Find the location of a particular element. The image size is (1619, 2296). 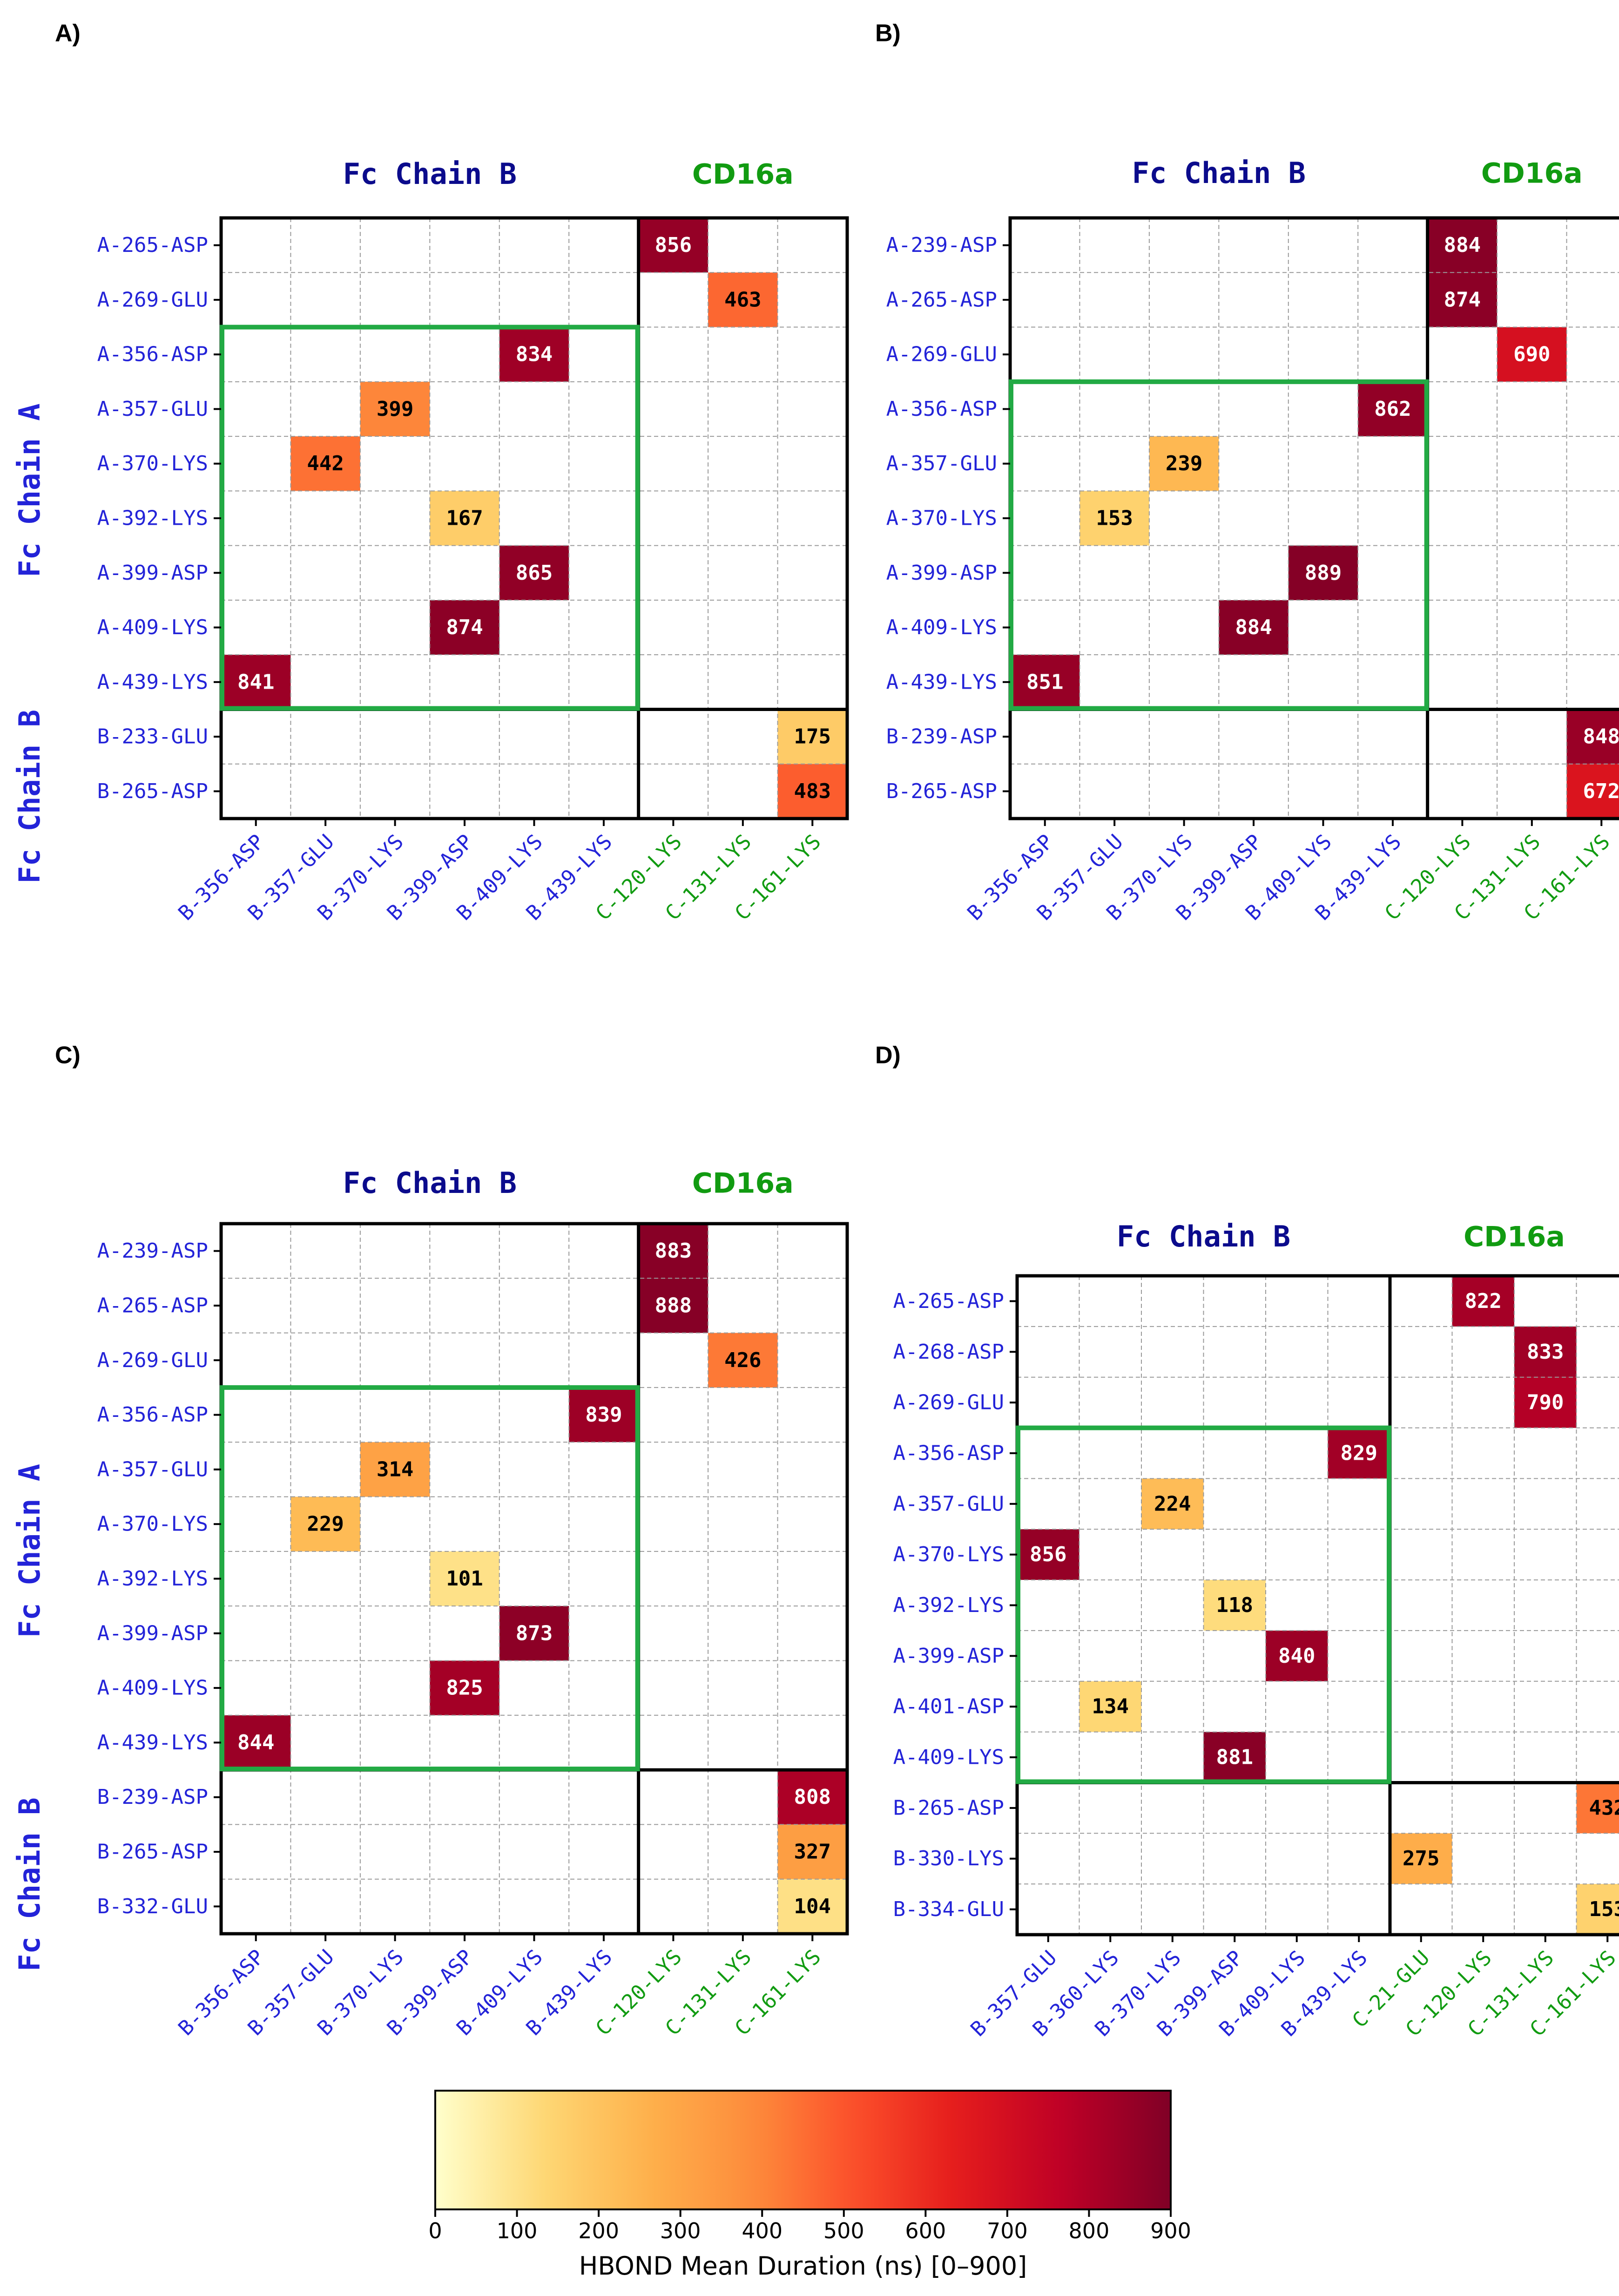

colorbar-tick-label: 200 is located at coordinates (598, 2231).